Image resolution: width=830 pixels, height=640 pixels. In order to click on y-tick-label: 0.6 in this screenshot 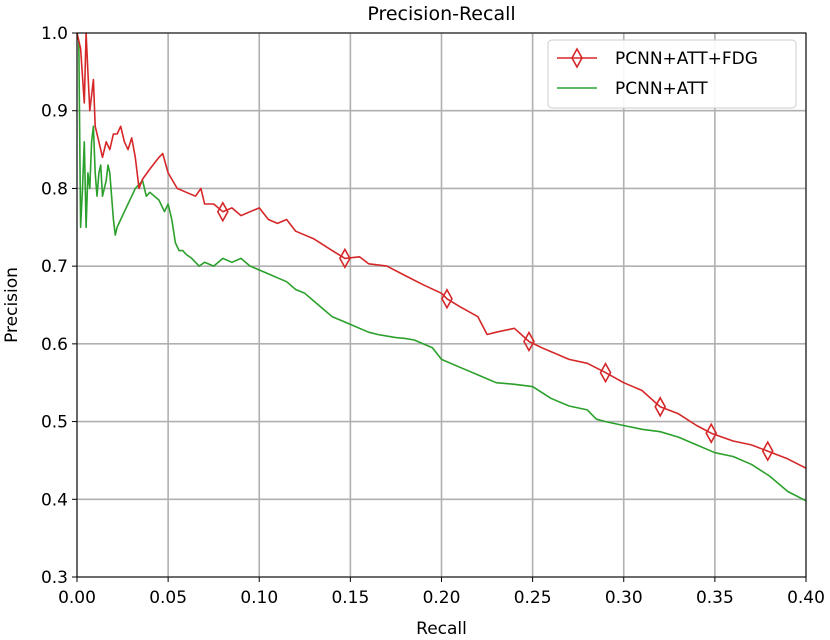, I will do `click(54, 345)`.